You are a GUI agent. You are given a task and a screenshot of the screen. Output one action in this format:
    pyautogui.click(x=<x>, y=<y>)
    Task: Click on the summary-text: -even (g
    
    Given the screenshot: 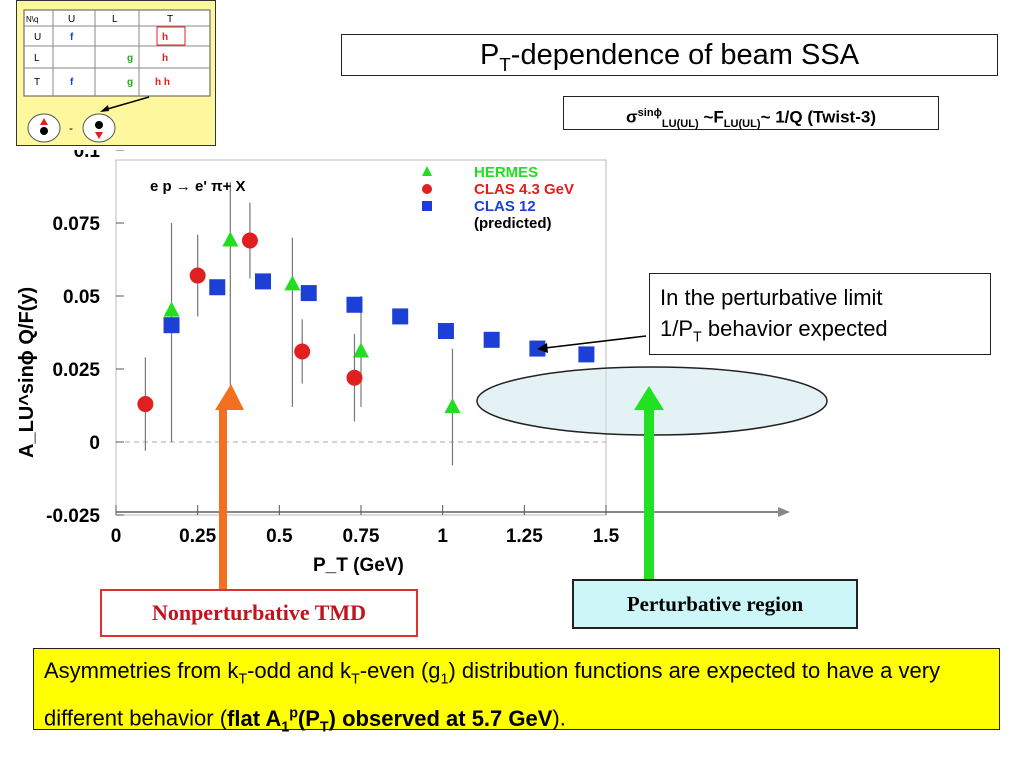 What is the action you would take?
    pyautogui.click(x=400, y=670)
    